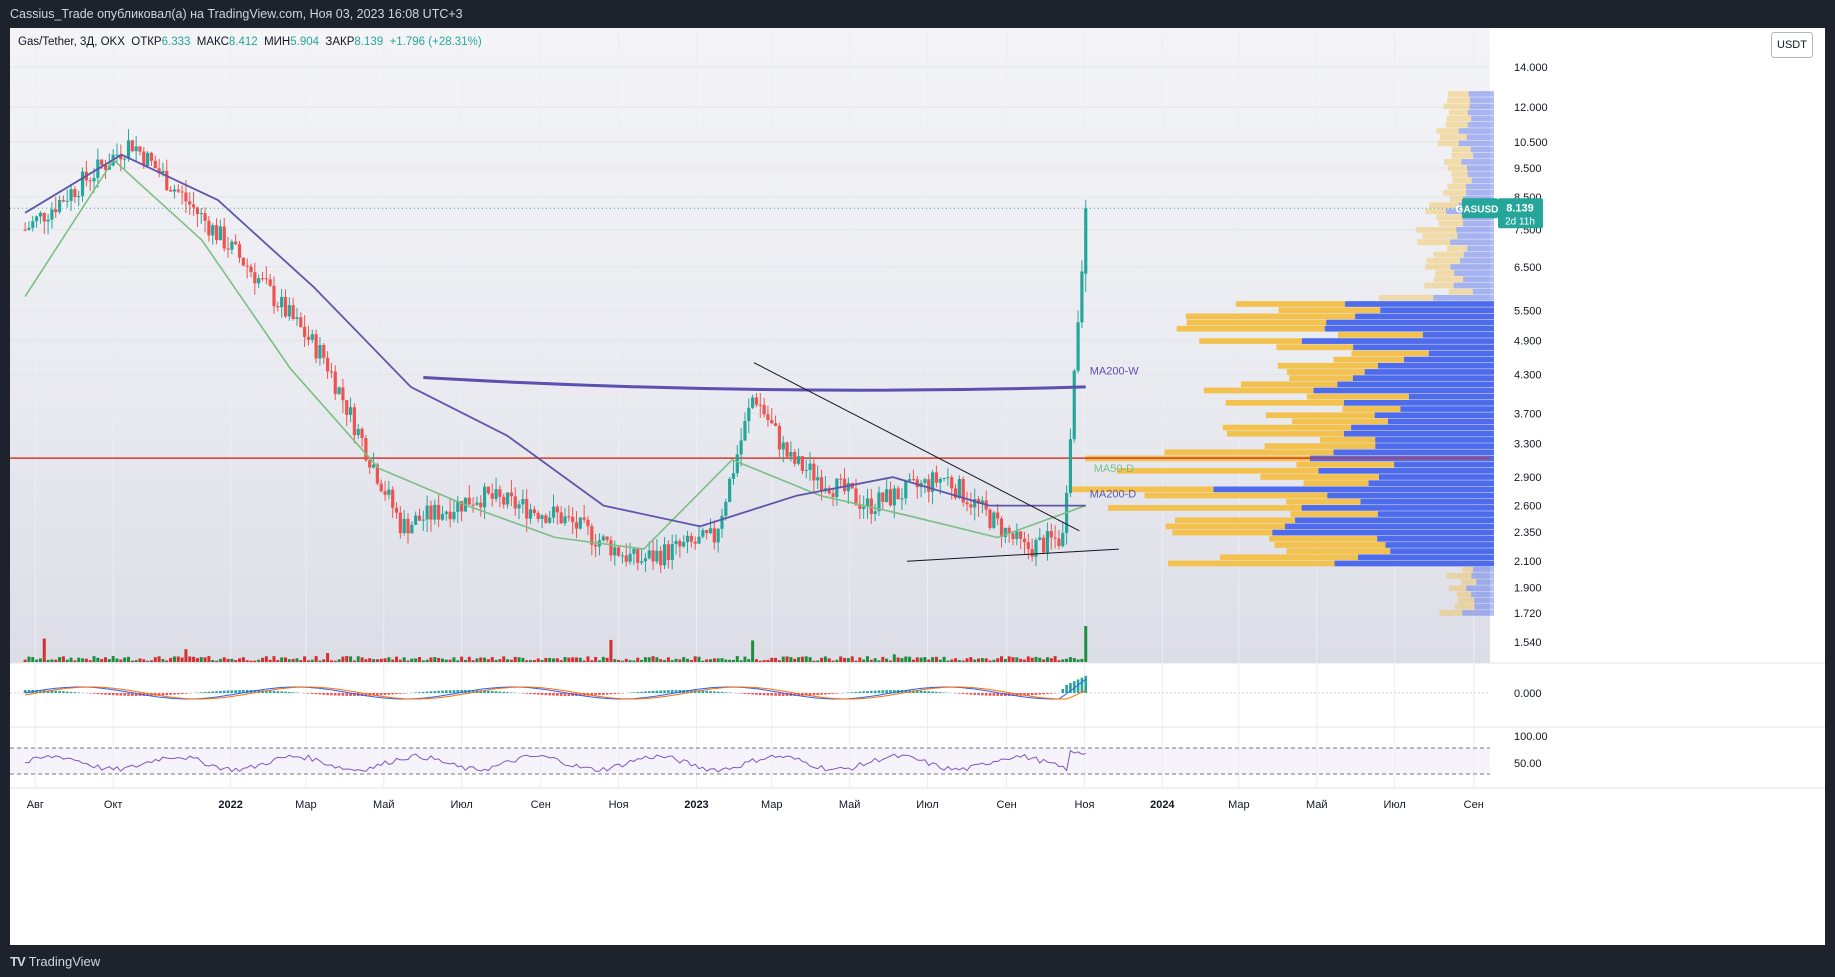  Describe the element at coordinates (146, 42) in the screenshot. I see `legend-open-label: ОТКР` at that location.